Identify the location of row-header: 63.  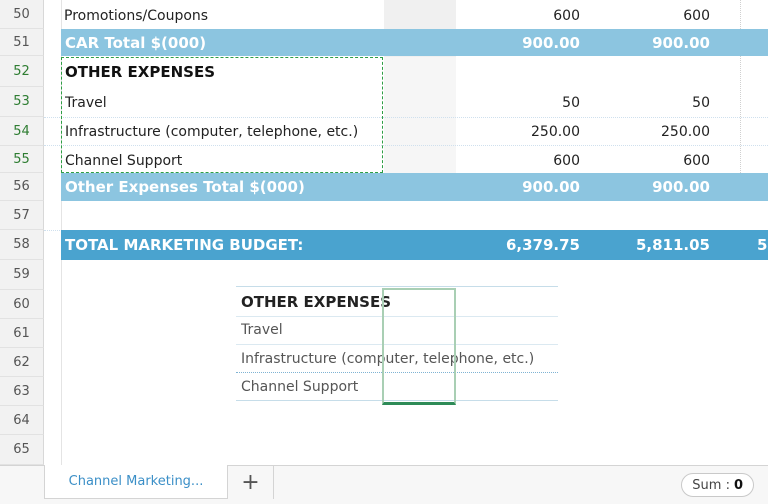
(22, 391).